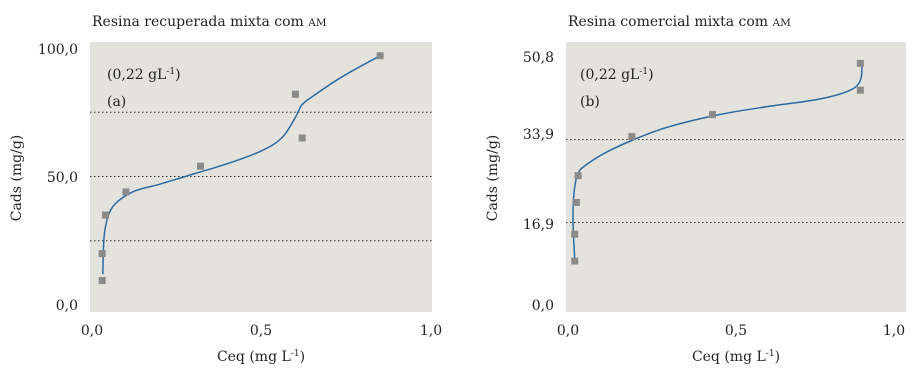  What do you see at coordinates (261, 357) in the screenshot?
I see `x-axis-label-left: Ceq (mg L-1)` at bounding box center [261, 357].